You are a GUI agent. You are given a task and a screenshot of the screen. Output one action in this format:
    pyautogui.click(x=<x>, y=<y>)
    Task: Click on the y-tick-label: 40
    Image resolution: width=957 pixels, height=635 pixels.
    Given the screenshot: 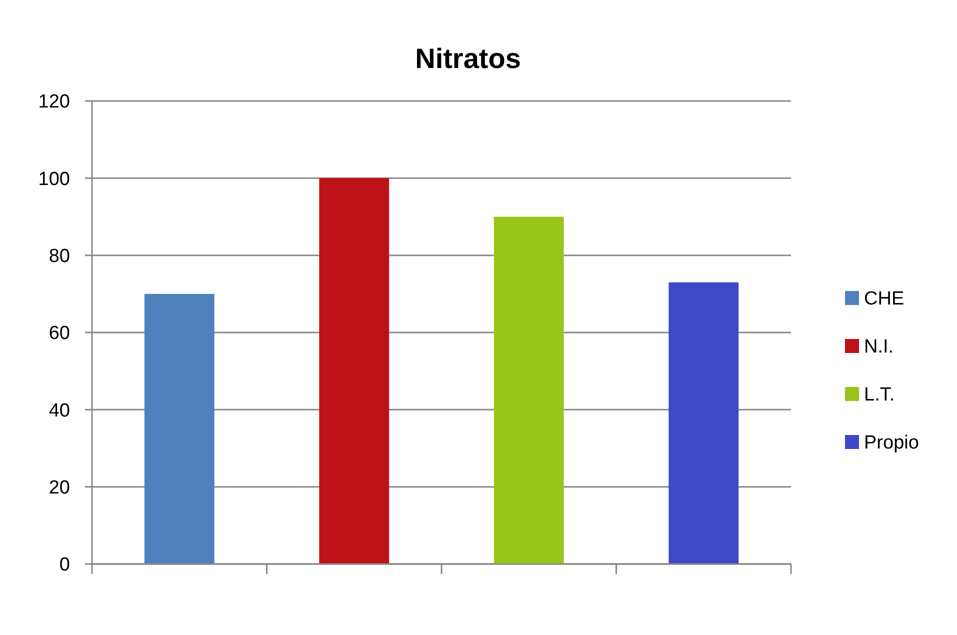 What is the action you would take?
    pyautogui.click(x=59, y=411)
    